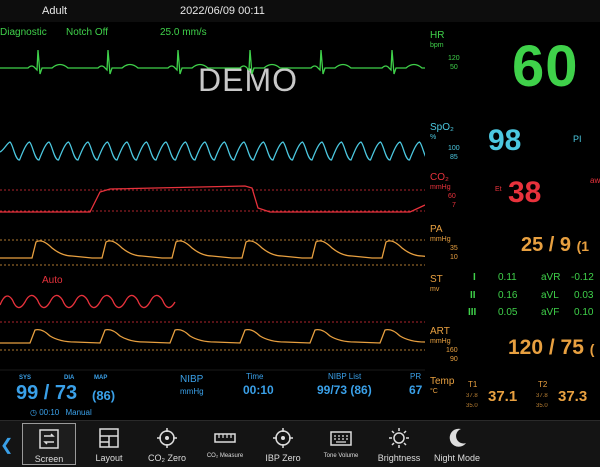  What do you see at coordinates (577, 139) in the screenshot?
I see `pi-label: PI` at bounding box center [577, 139].